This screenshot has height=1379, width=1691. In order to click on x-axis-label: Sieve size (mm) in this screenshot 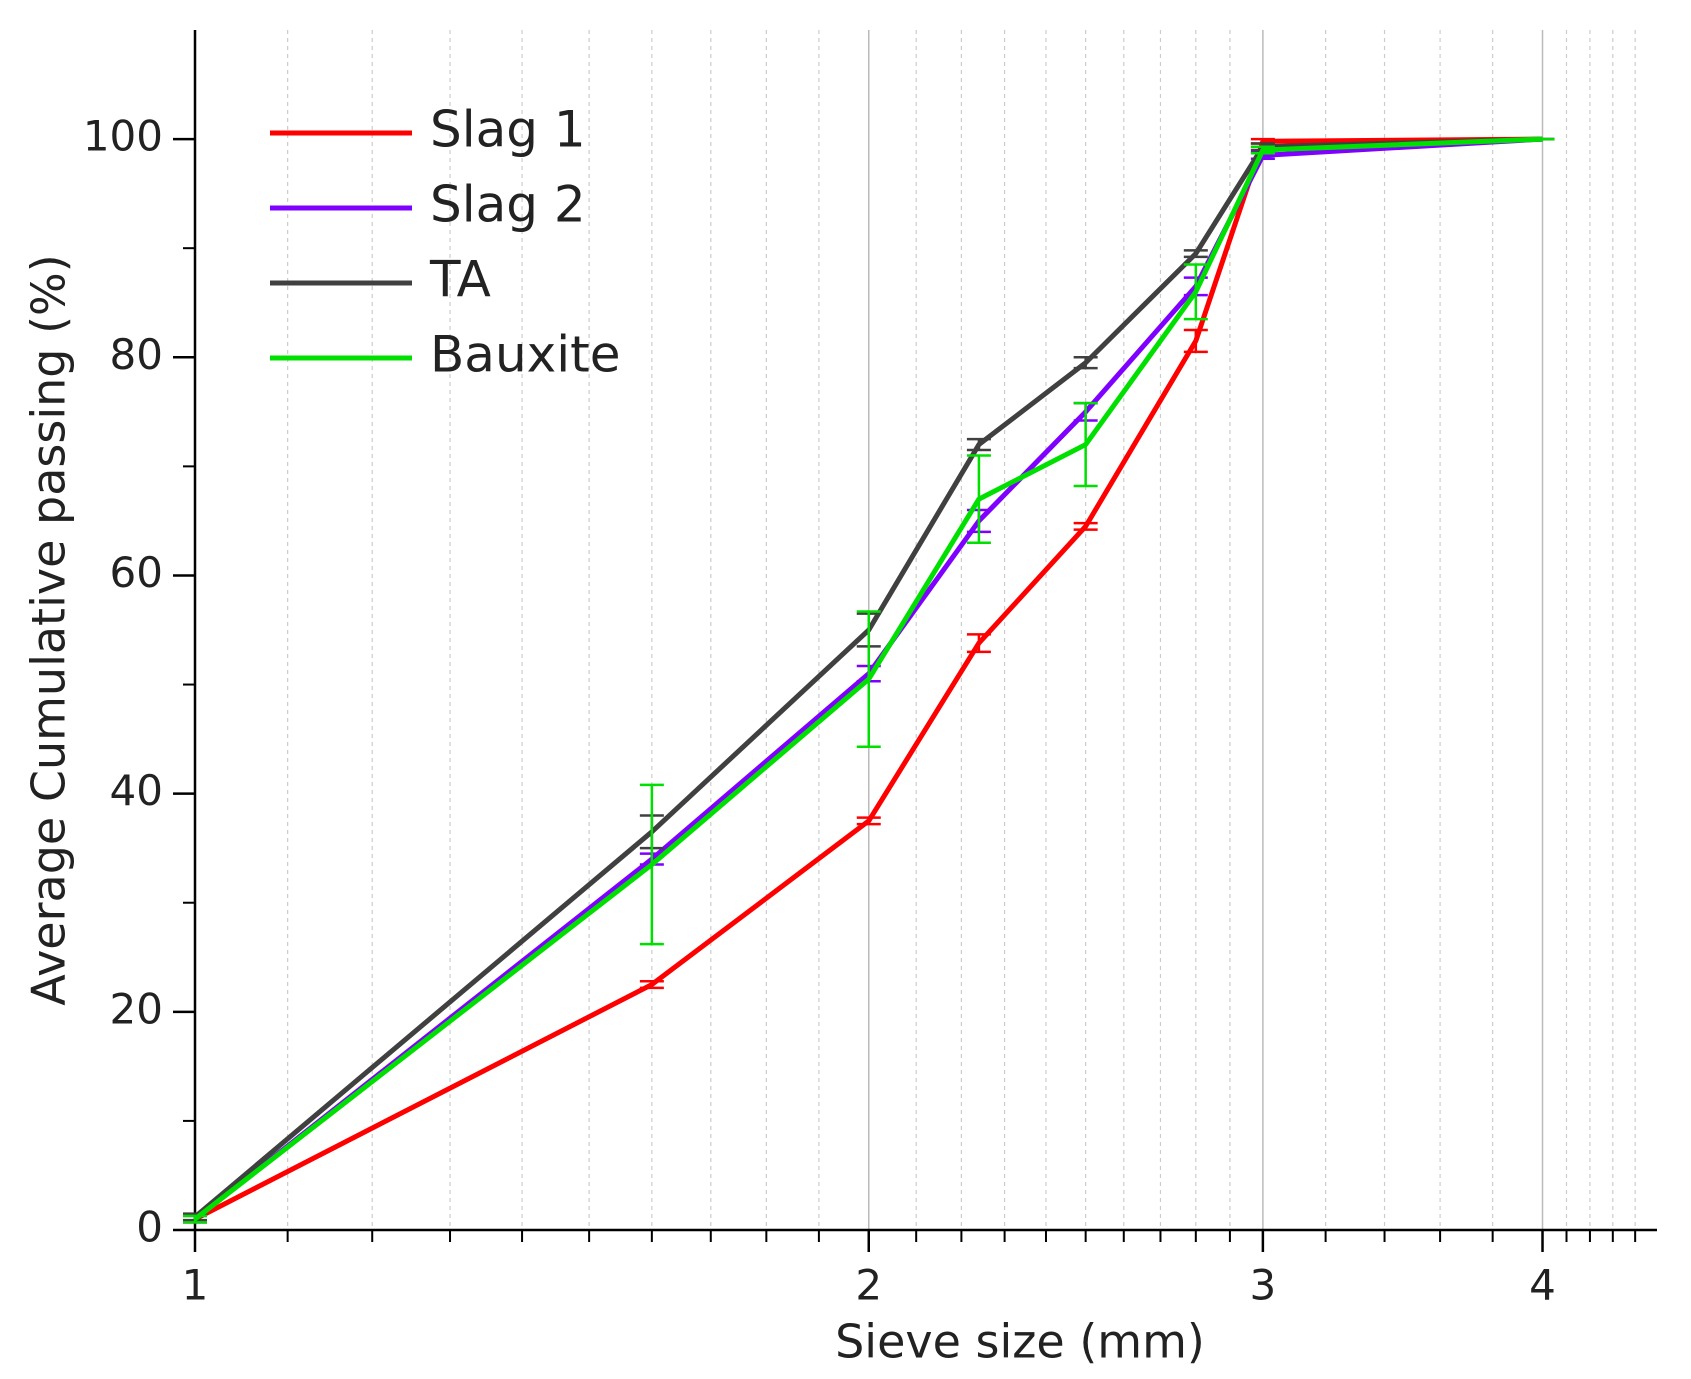, I will do `click(1020, 1342)`.